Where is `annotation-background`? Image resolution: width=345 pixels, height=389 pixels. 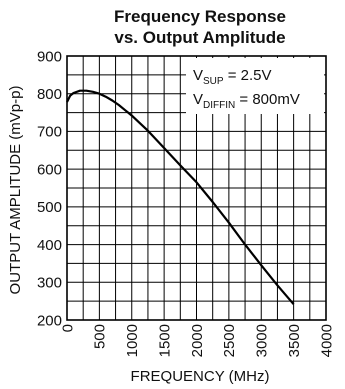
annotation-background is located at coordinates (255, 86).